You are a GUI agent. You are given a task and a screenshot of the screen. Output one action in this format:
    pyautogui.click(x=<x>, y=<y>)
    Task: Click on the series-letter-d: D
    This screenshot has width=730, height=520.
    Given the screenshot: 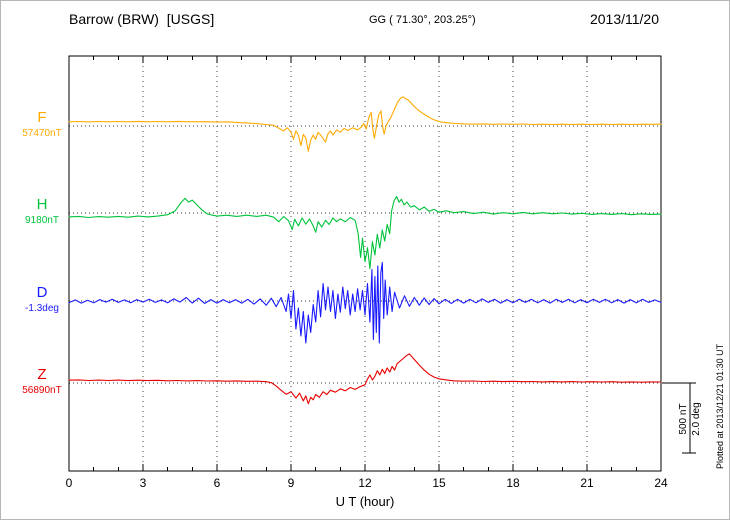 What is the action you would take?
    pyautogui.click(x=42, y=292)
    